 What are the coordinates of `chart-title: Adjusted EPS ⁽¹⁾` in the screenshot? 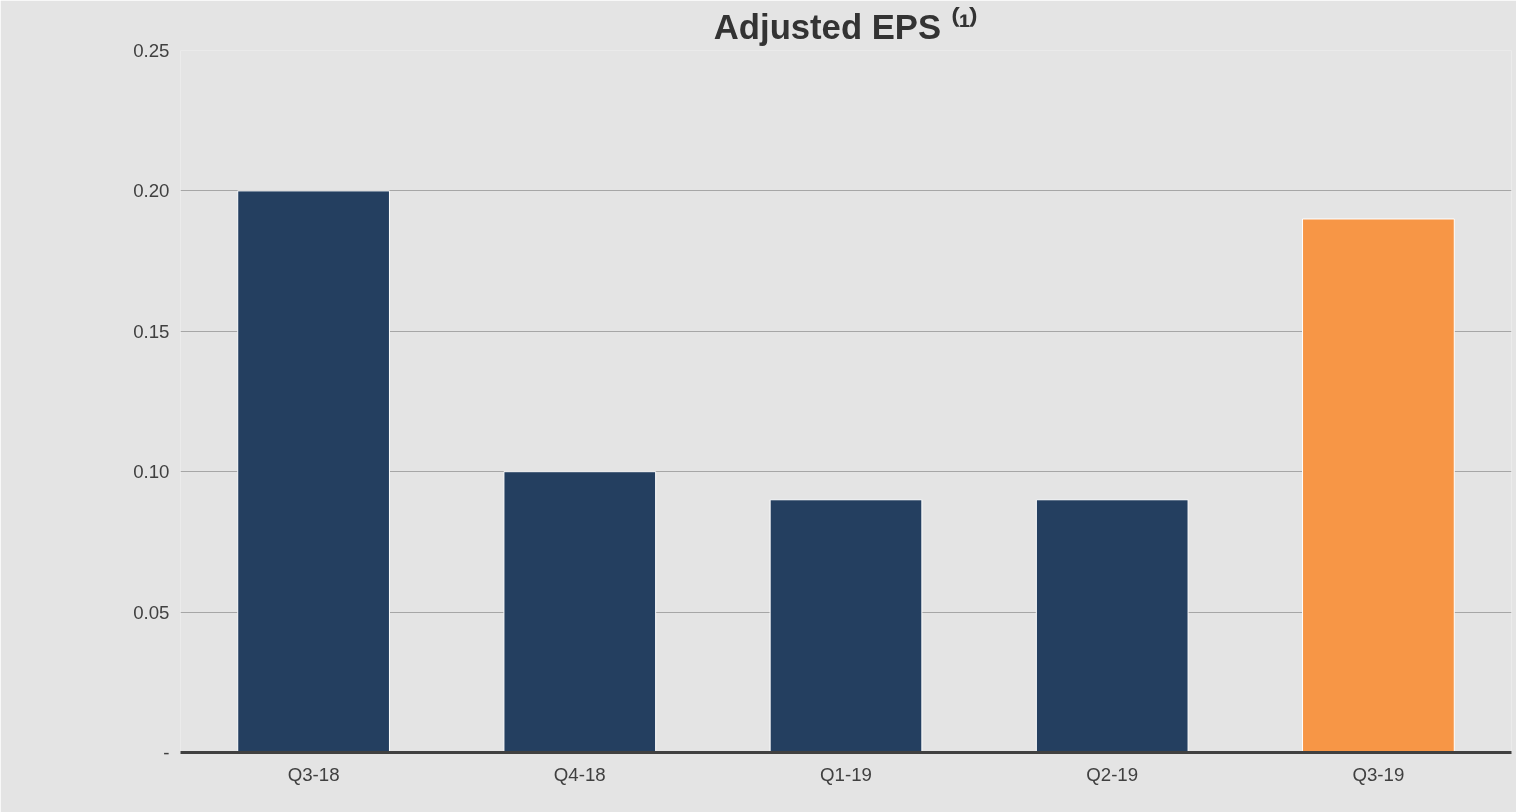 It's located at (846, 26).